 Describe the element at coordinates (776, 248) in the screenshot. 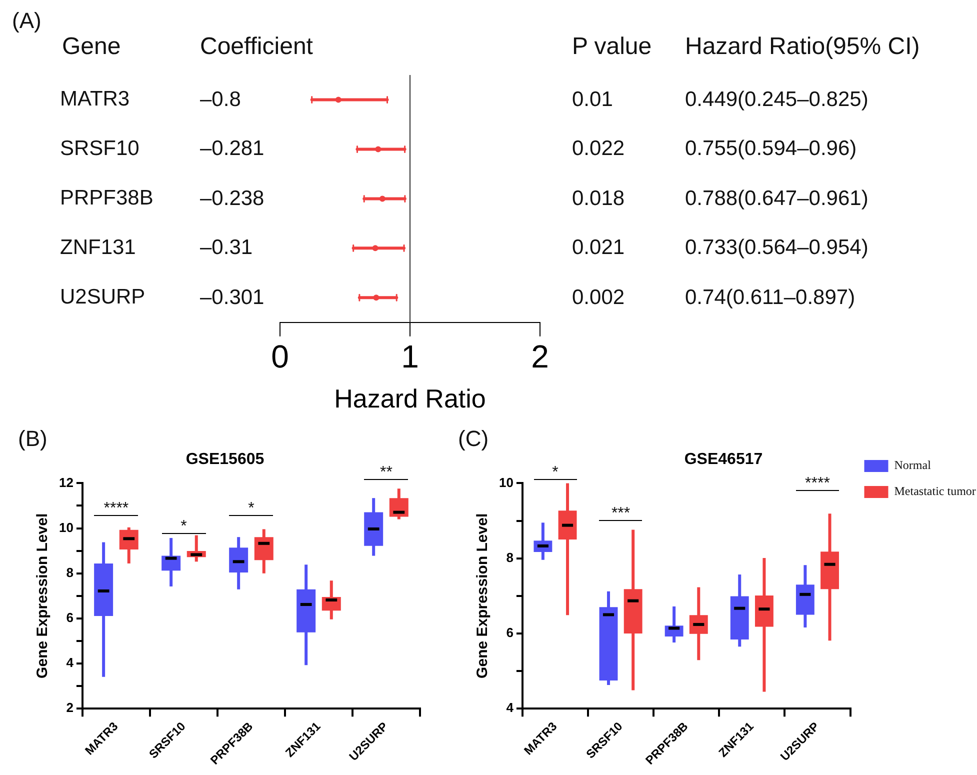

I see `text: 0.733(0.564–0.954)` at that location.